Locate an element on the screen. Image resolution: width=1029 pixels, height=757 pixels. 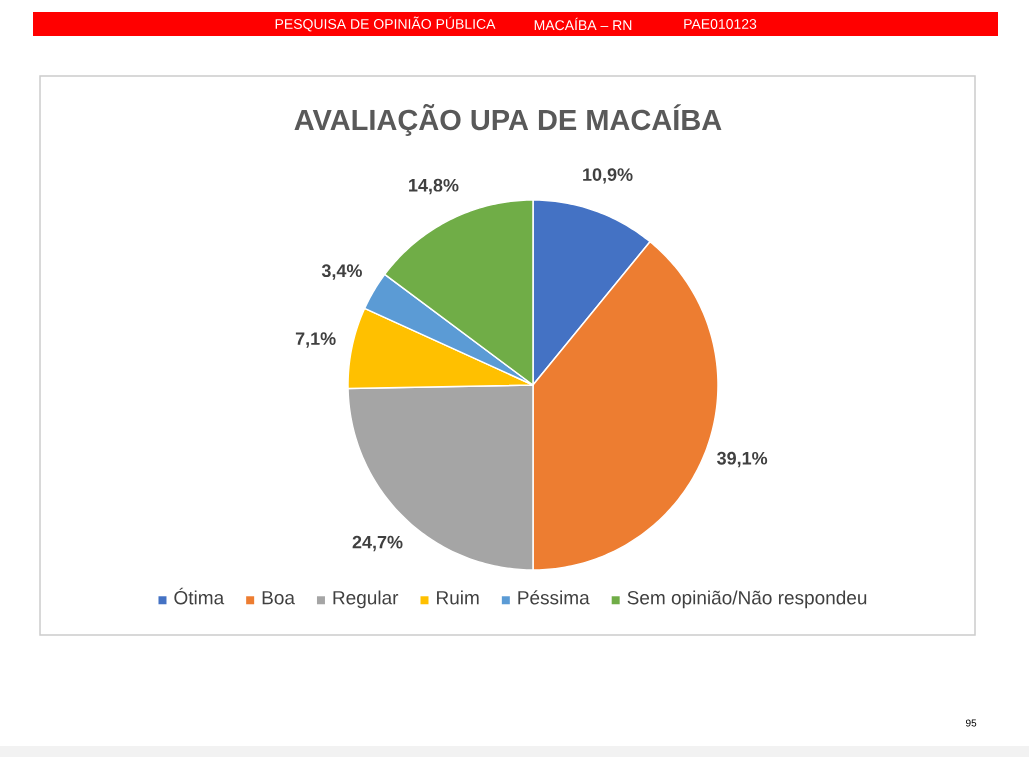
legend-label: Sem opinião/Não respondeu is located at coordinates (747, 599).